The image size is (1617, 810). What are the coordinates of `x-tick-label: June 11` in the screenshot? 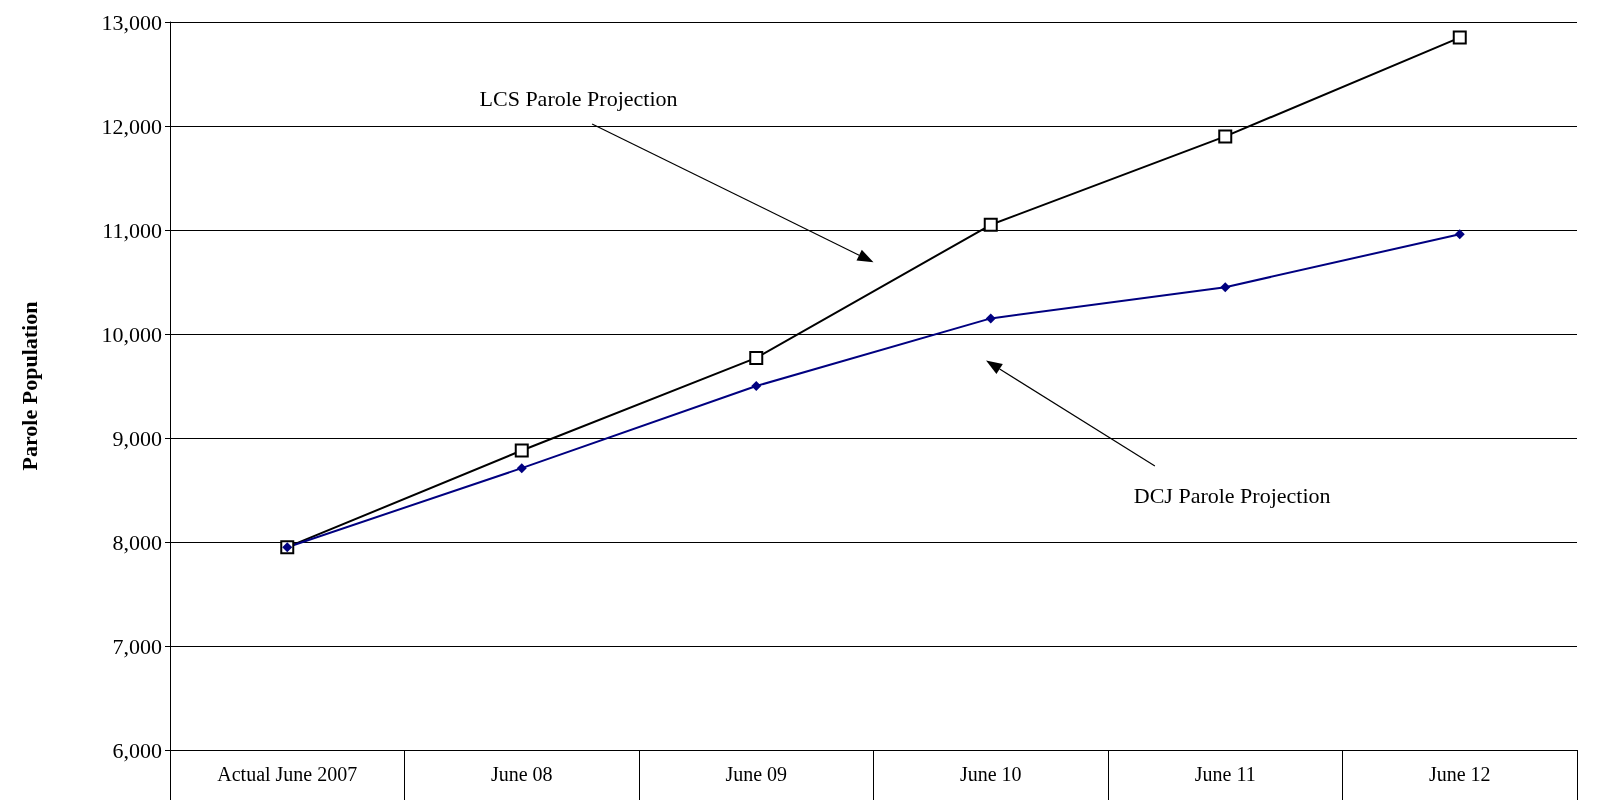 It's located at (1225, 774).